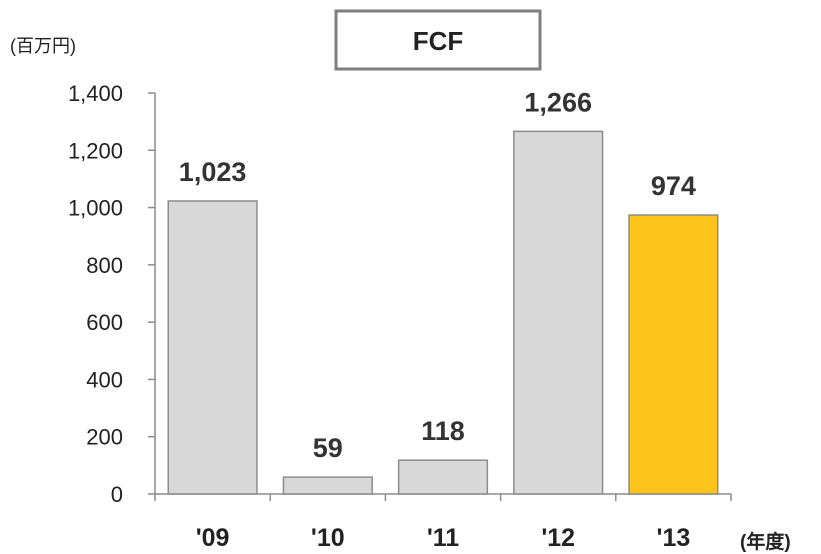 Image resolution: width=821 pixels, height=554 pixels. What do you see at coordinates (104, 265) in the screenshot?
I see `y-tick-label: 800` at bounding box center [104, 265].